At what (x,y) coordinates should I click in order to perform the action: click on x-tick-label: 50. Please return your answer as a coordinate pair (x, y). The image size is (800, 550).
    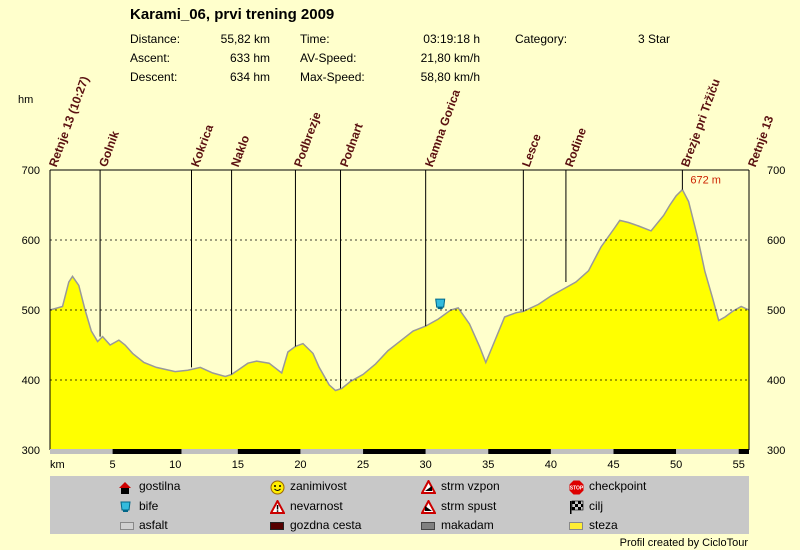
    Looking at the image, I should click on (676, 465).